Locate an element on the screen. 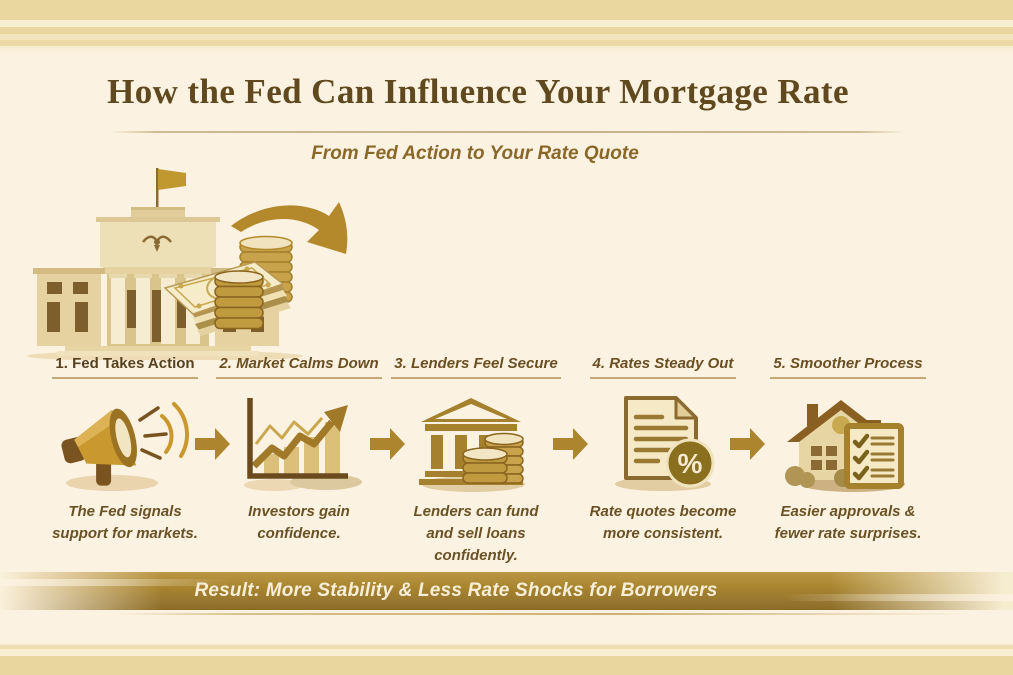  step-3-lenders-feel-secure: 3. Lenders Feel Secure is located at coordinates (476, 460).